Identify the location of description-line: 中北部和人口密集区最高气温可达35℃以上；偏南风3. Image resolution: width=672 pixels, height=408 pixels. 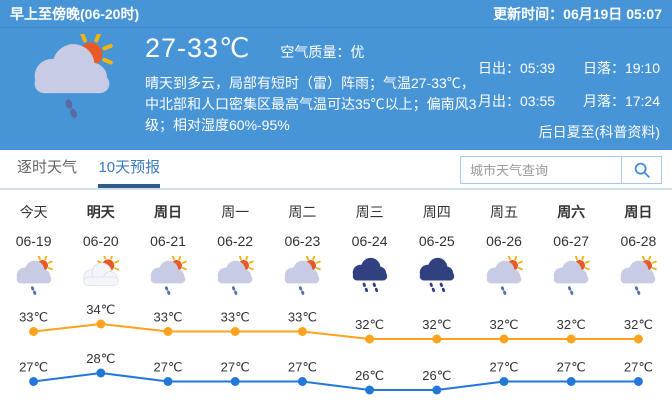
(311, 104).